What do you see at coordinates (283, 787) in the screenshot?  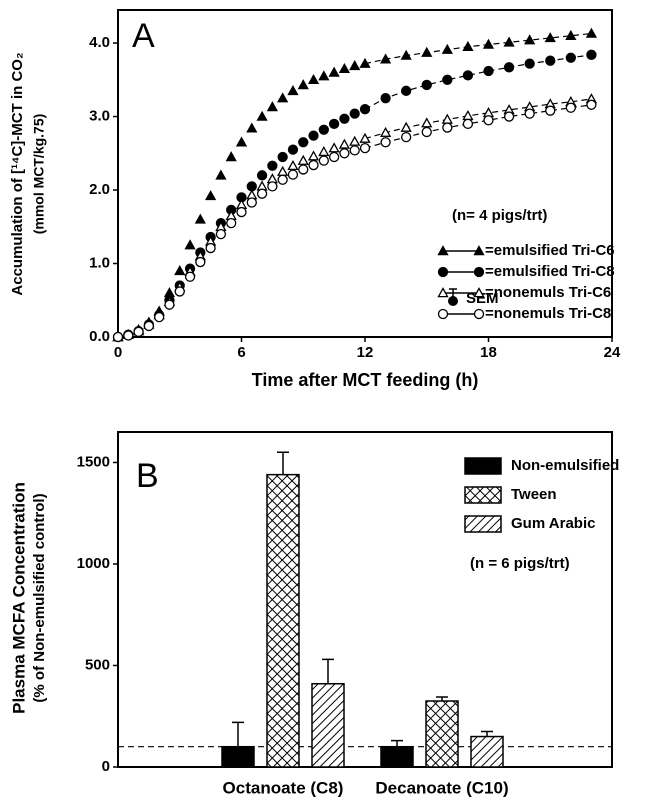 I see `x-tick-label: Octanoate (C8)` at bounding box center [283, 787].